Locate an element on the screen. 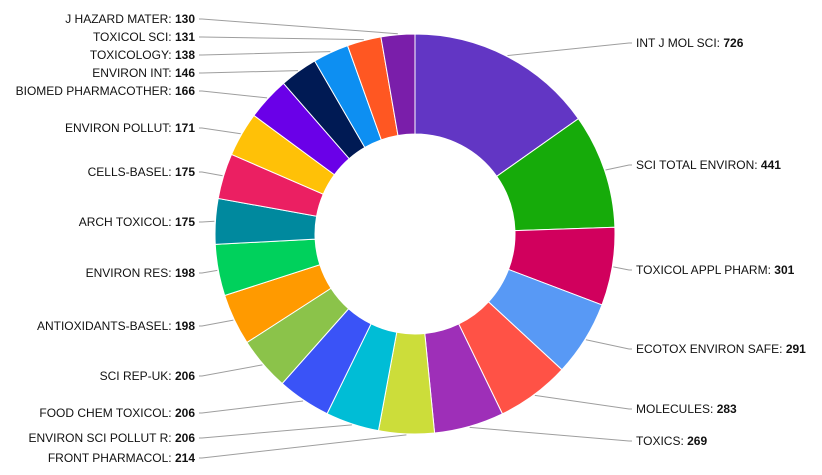 This screenshot has width=822, height=475. data-label-int-j-mol-sci: INT J MOL SCI: 726 is located at coordinates (690, 43).